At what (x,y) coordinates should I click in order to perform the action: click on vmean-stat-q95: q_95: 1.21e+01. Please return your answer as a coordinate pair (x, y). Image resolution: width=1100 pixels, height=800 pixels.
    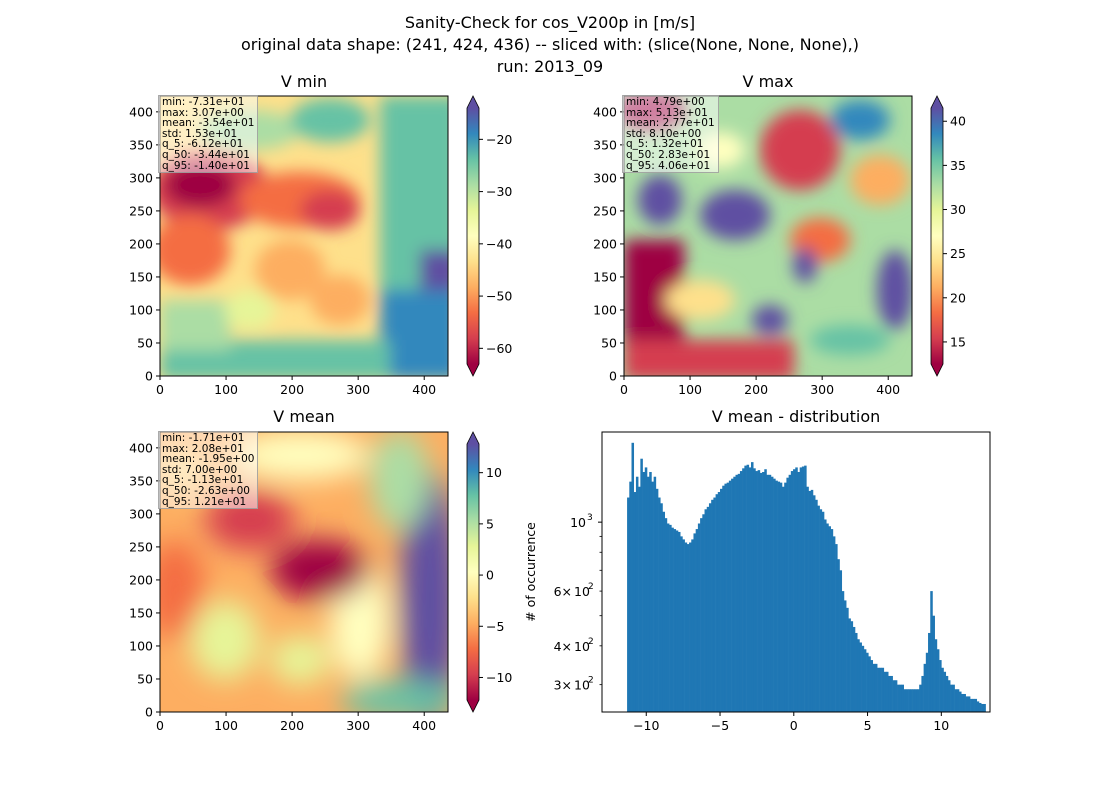
    Looking at the image, I should click on (204, 501).